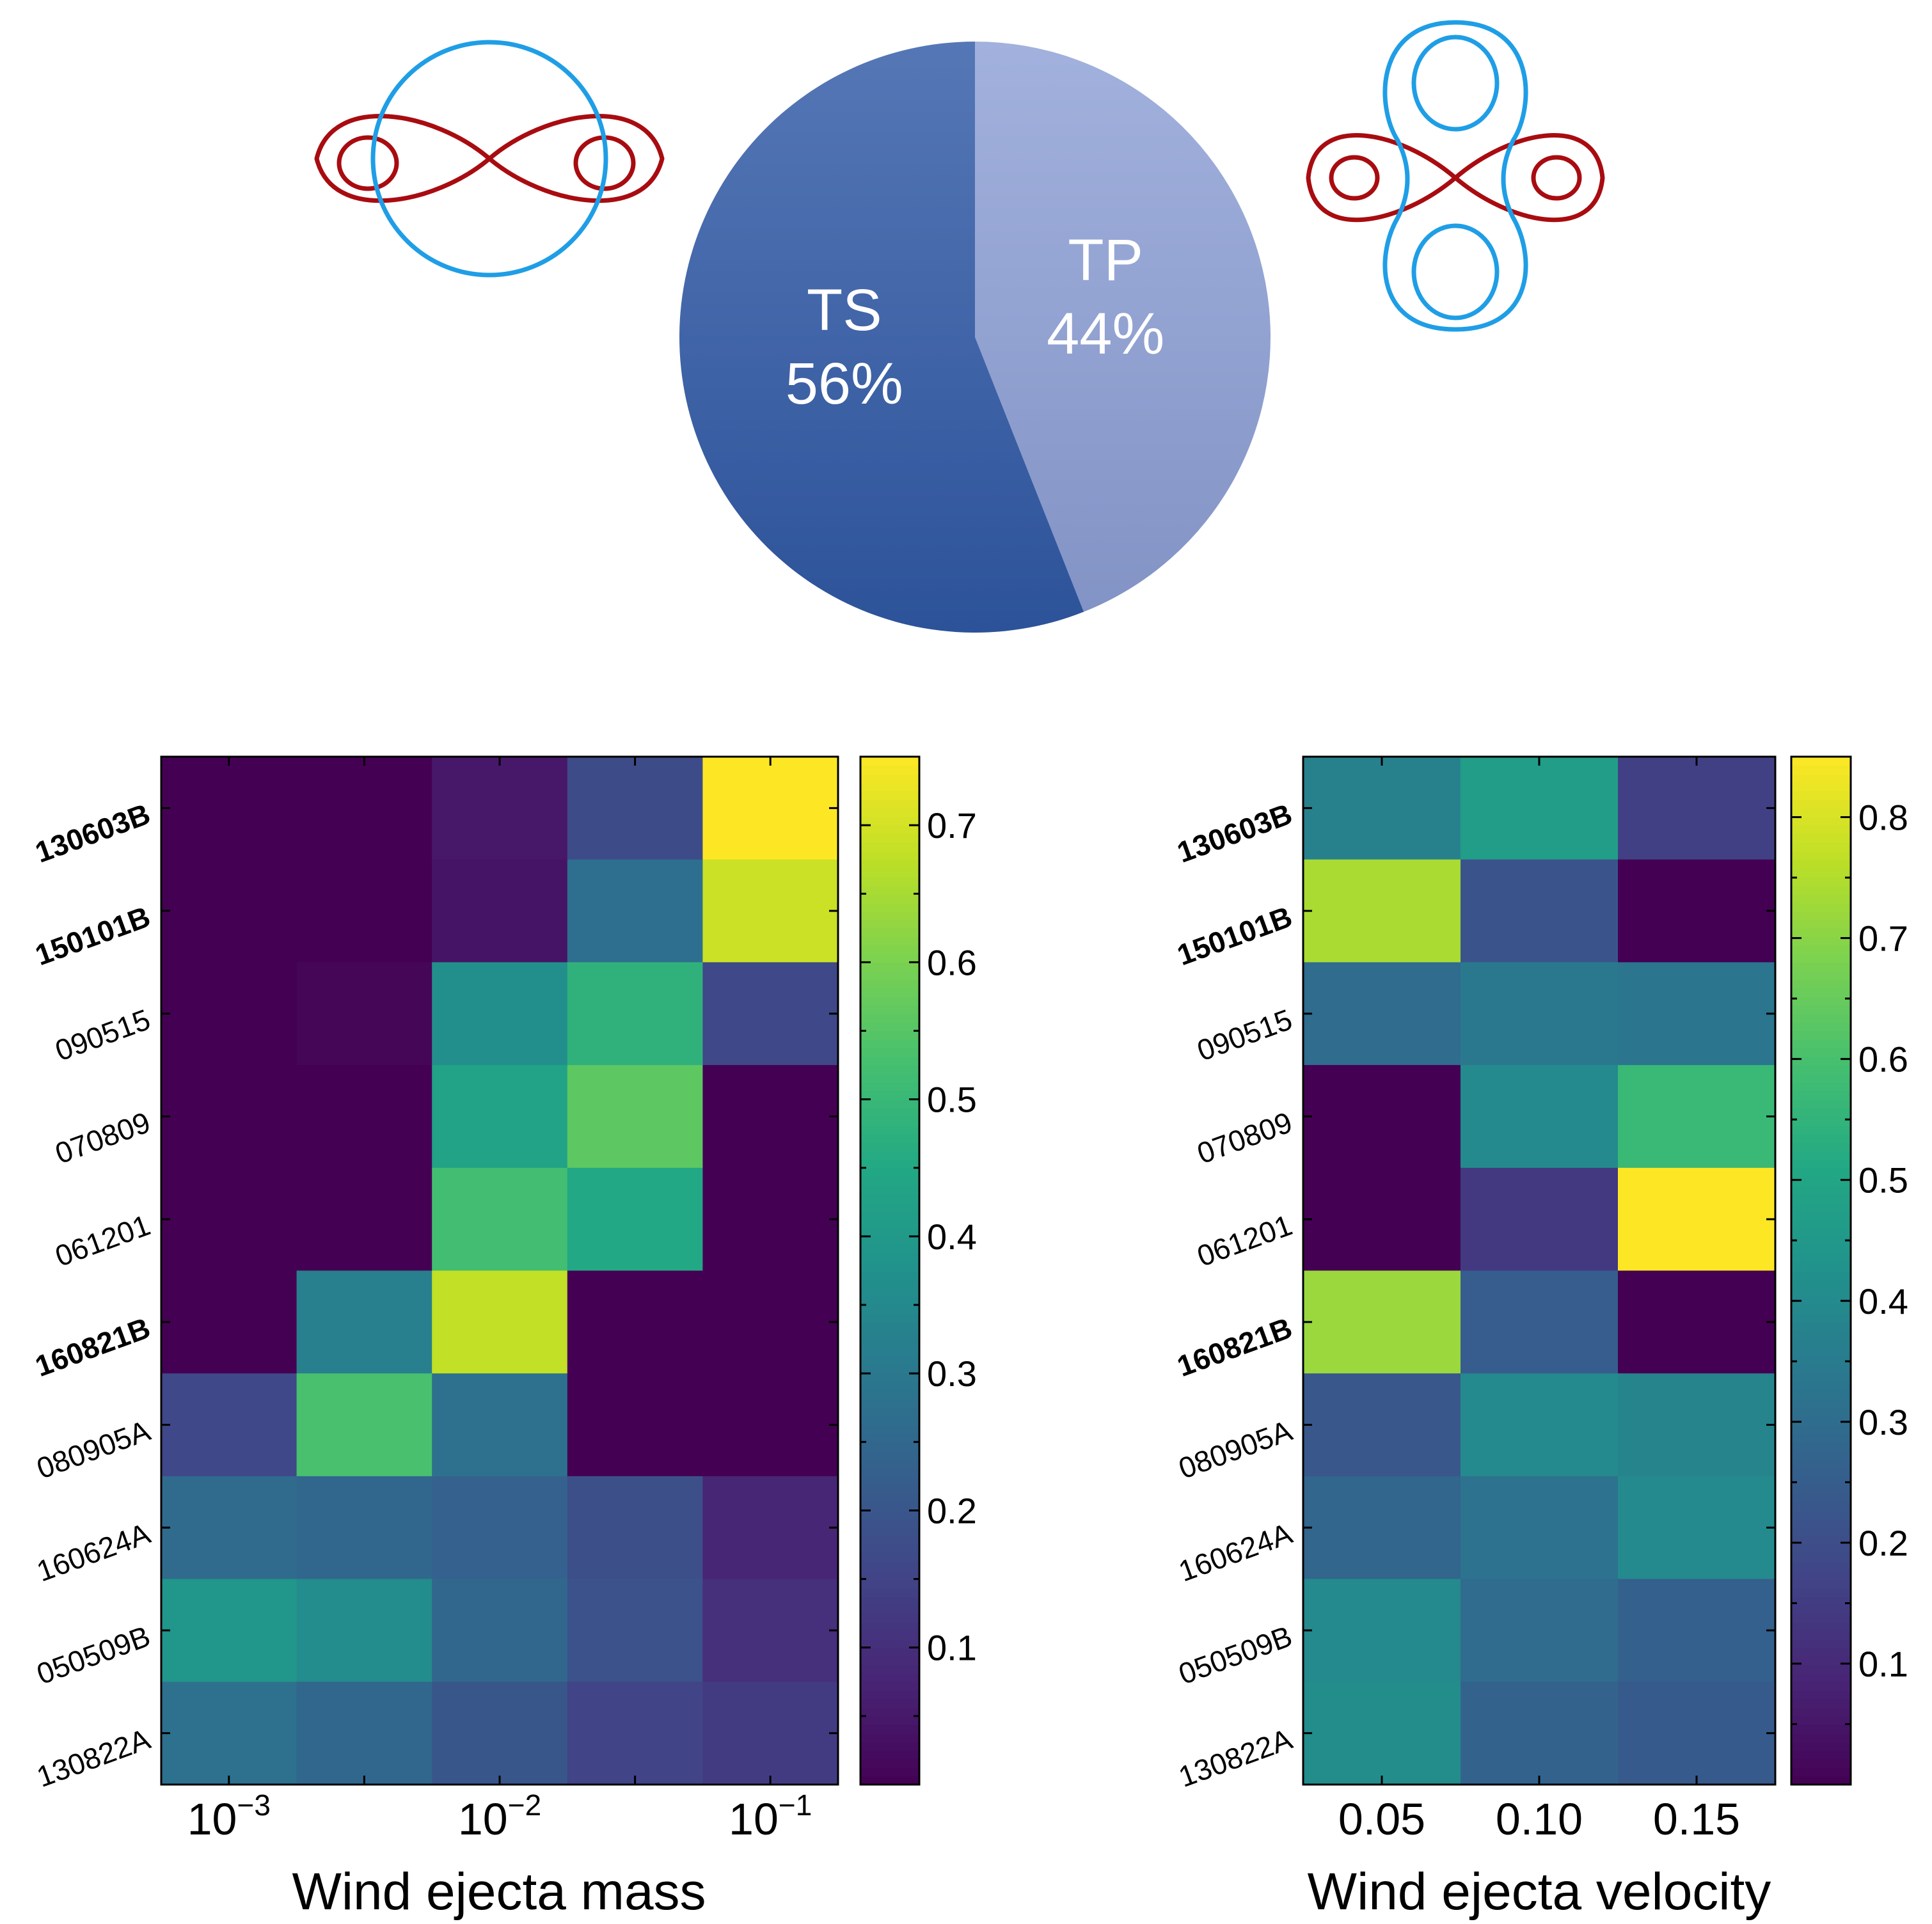 The width and height of the screenshot is (1932, 1924). I want to click on schematic-right-figure8-peanut, so click(1455, 176).